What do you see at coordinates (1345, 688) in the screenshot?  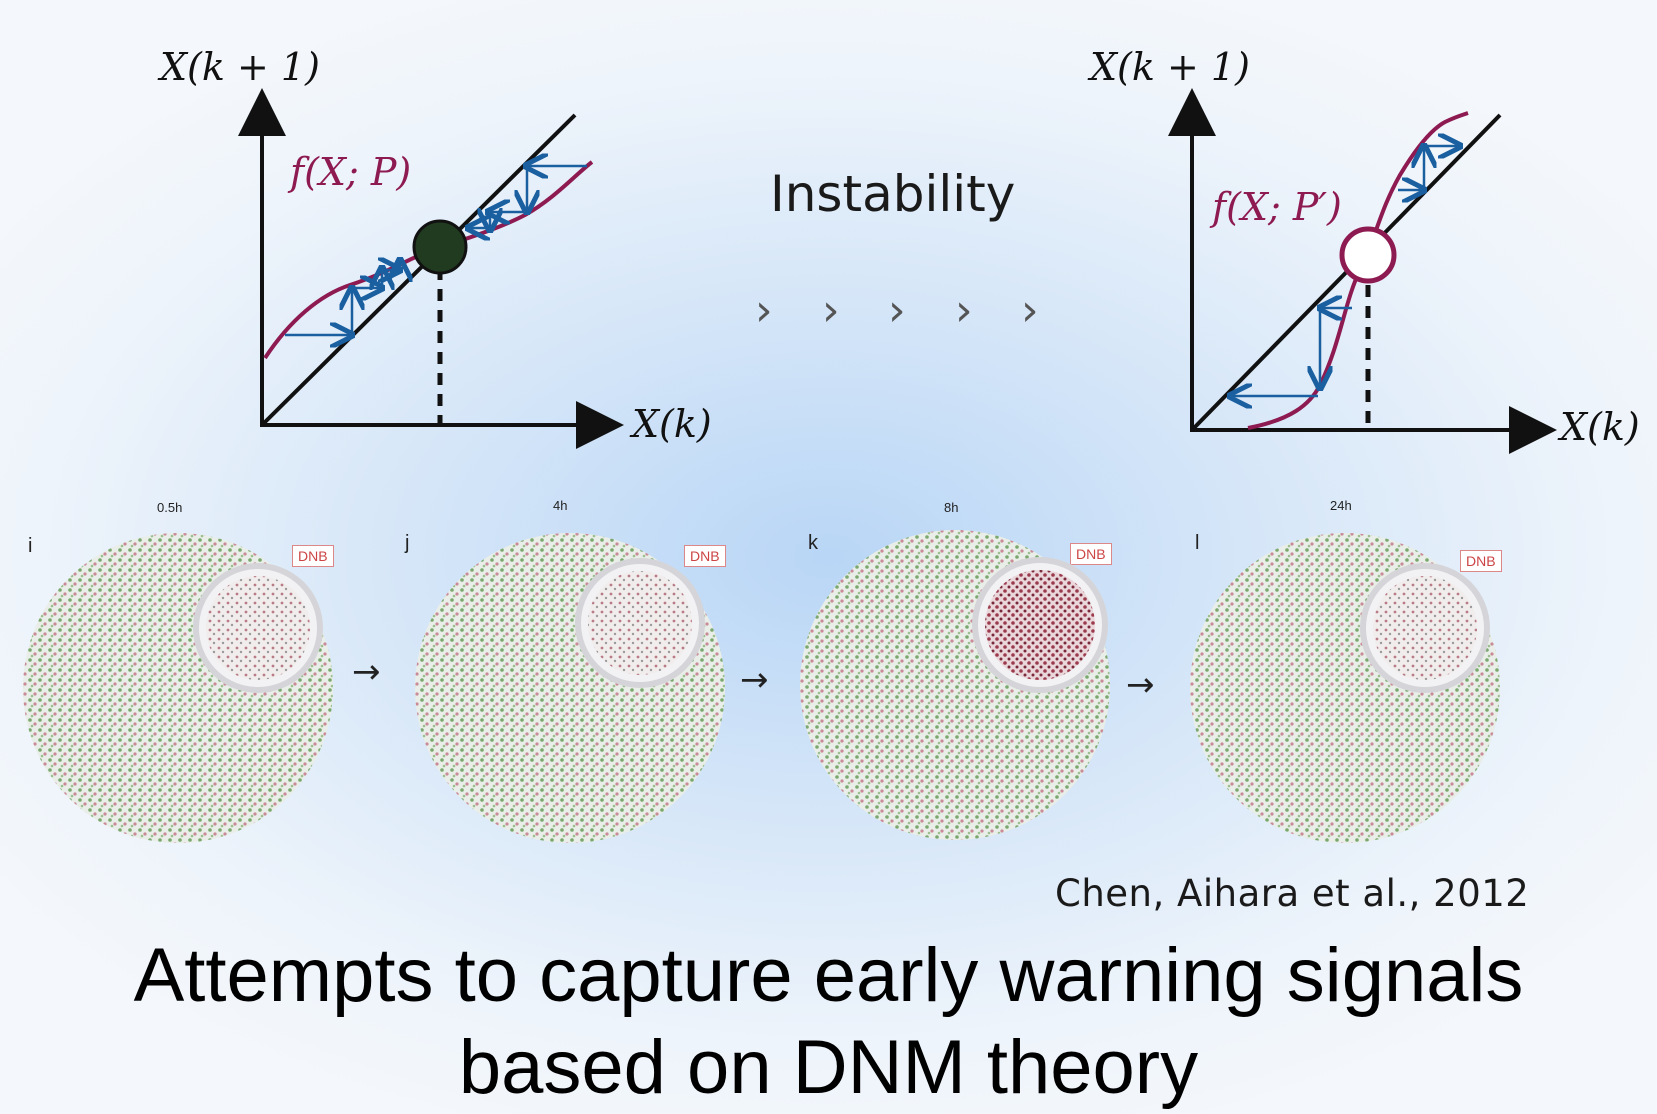 I see `network-panel-l` at bounding box center [1345, 688].